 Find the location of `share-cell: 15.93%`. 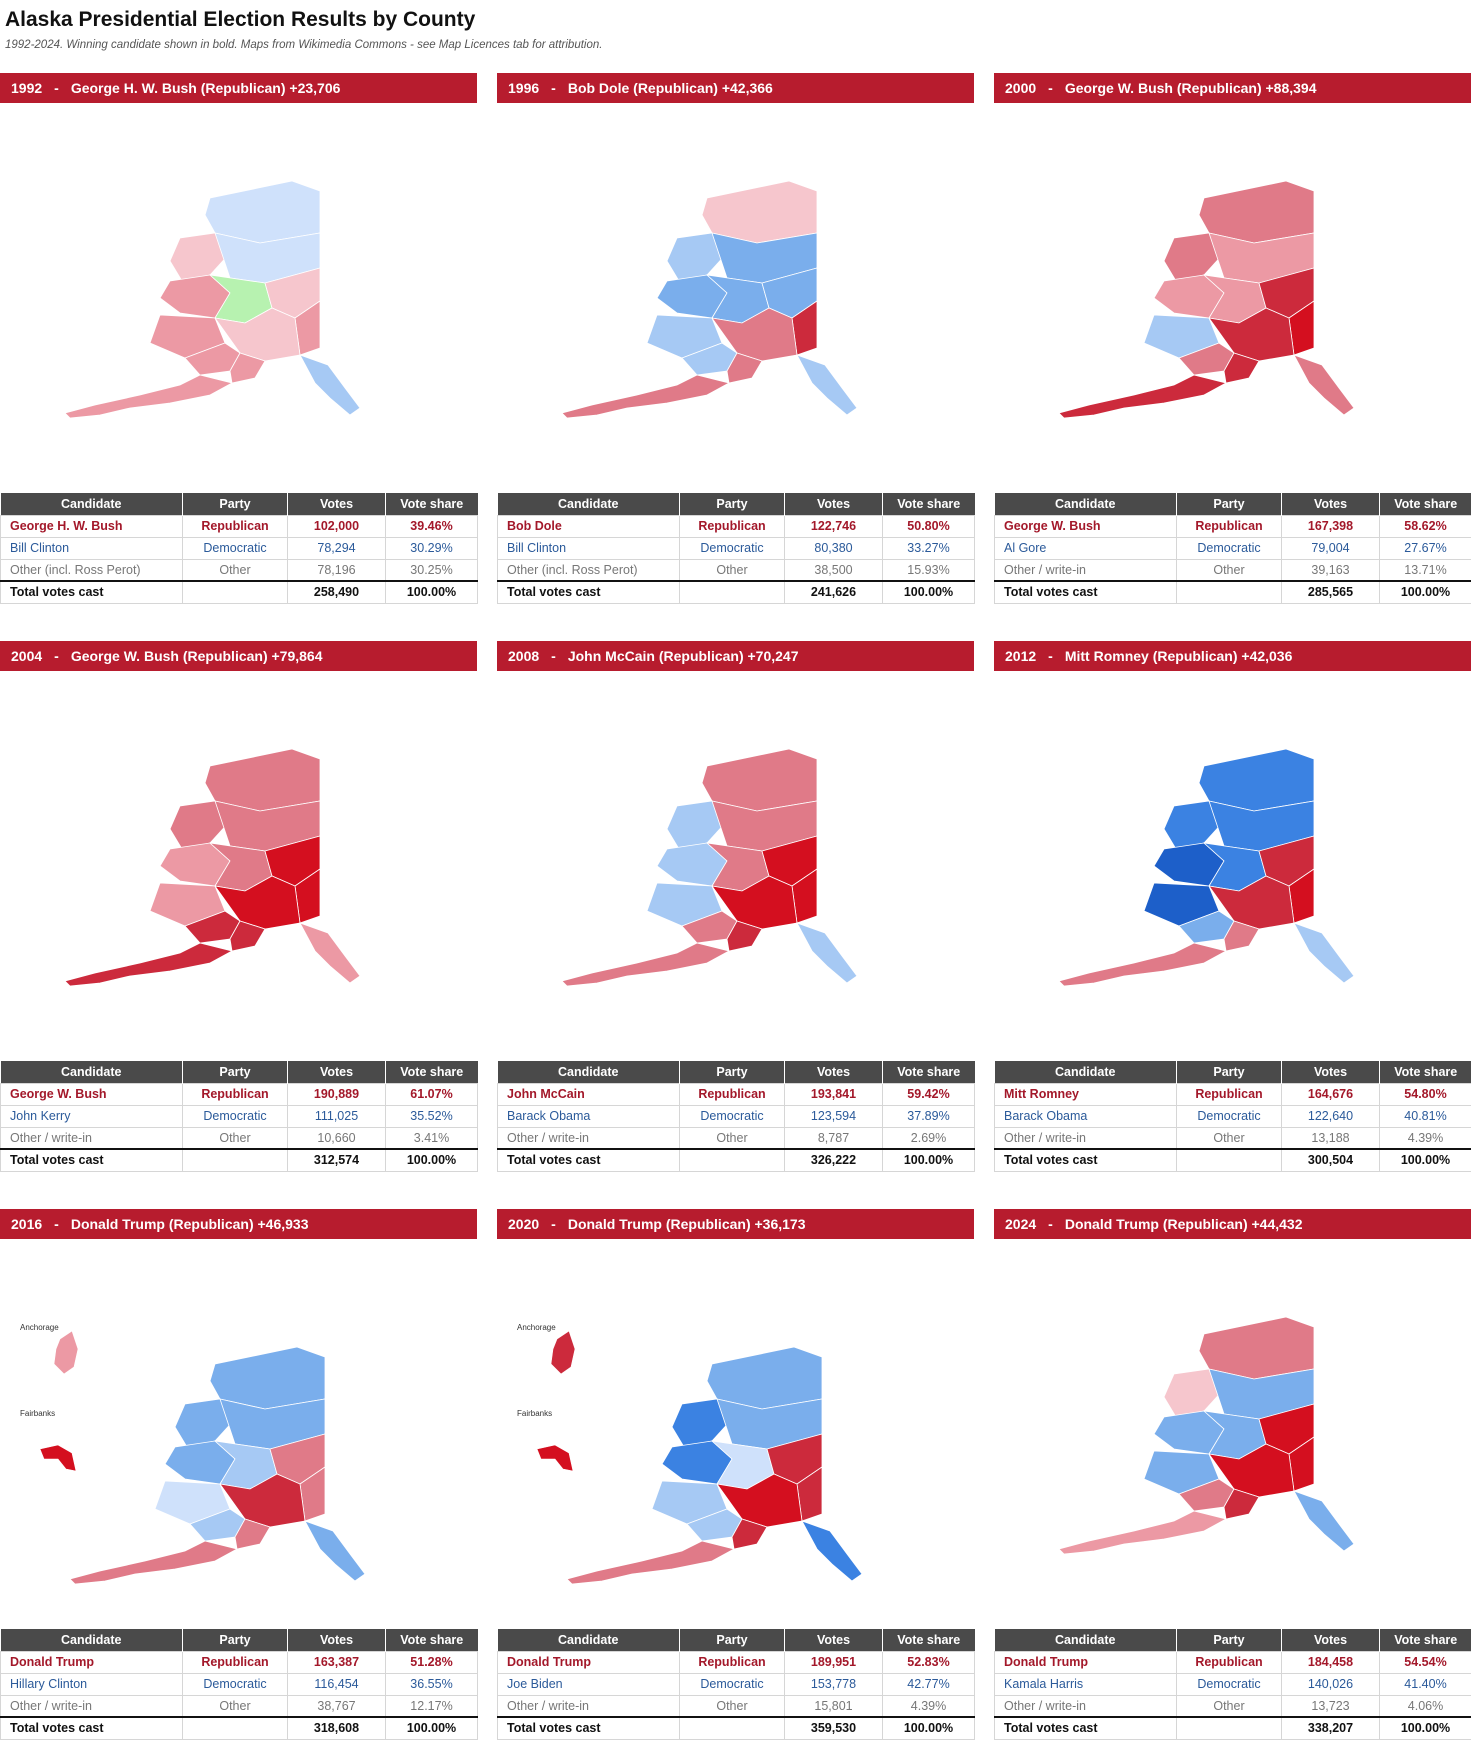

share-cell: 15.93% is located at coordinates (928, 570).